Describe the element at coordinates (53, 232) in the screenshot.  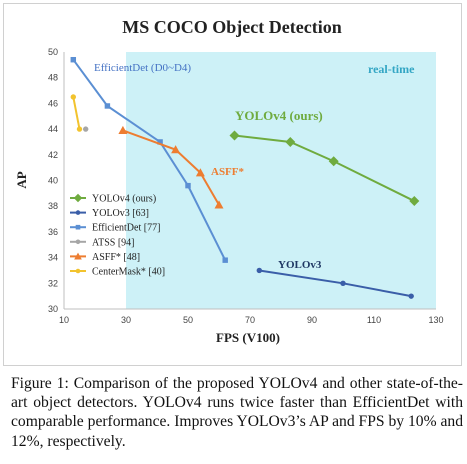
I see `y-tick-label: 36` at that location.